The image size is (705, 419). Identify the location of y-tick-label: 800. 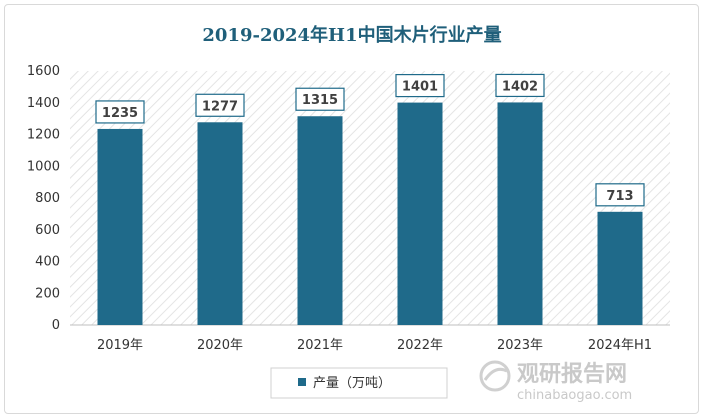
(47, 198).